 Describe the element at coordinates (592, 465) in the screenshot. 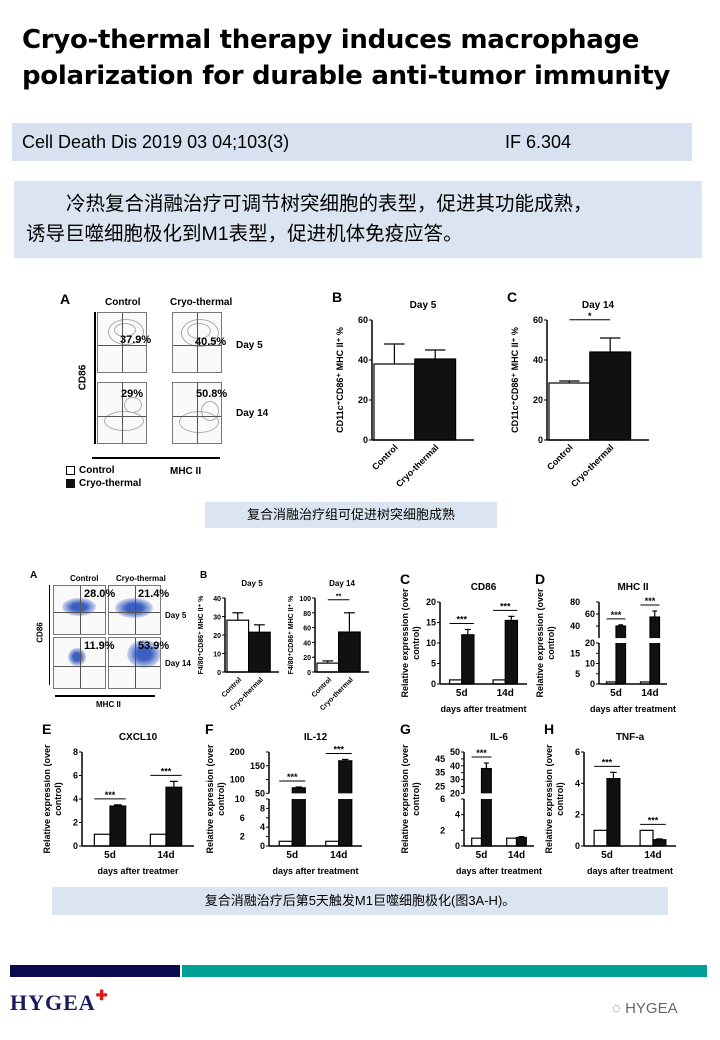

I see `x-tick-label: Cryo-thermal` at that location.